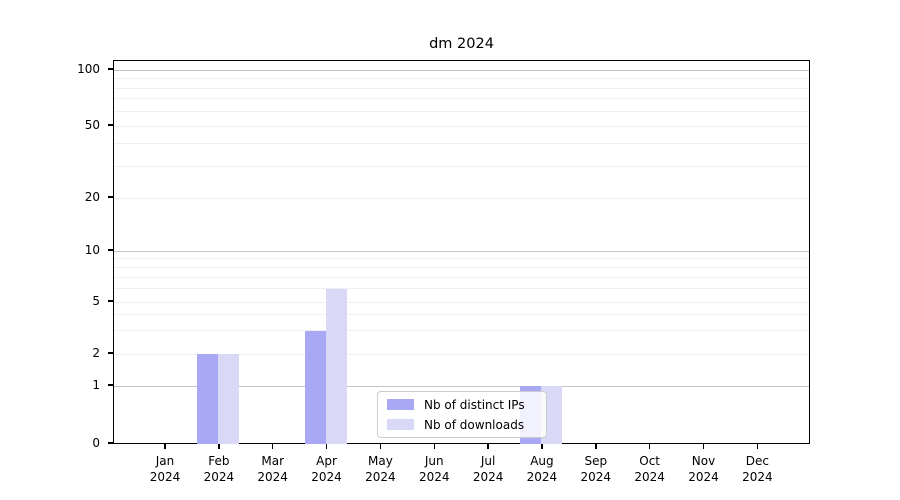 This screenshot has height=500, width=900. What do you see at coordinates (92, 250) in the screenshot?
I see `y-tick-label: 10` at bounding box center [92, 250].